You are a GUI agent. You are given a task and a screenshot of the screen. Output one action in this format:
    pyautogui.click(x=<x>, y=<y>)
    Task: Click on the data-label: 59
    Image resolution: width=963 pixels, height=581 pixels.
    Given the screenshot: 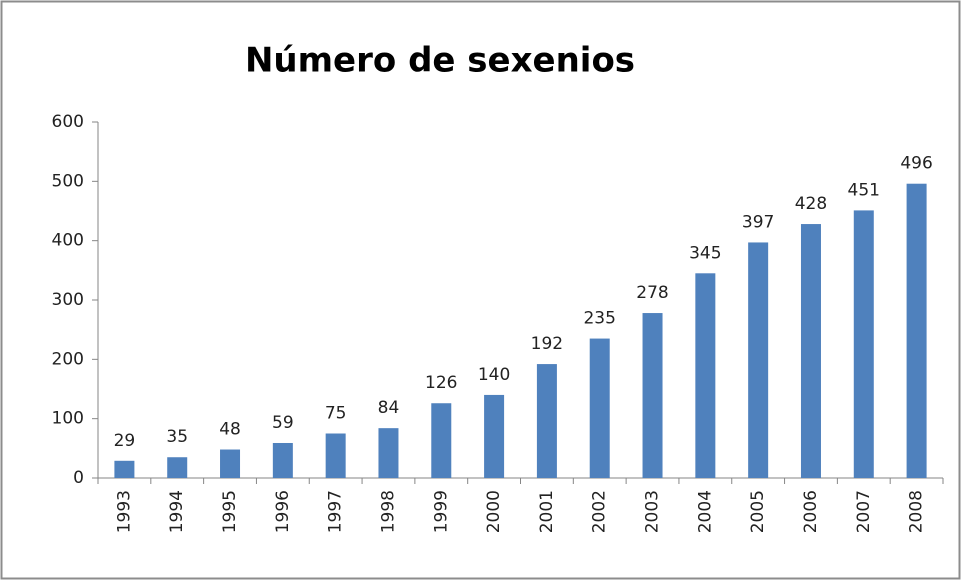 What is the action you would take?
    pyautogui.click(x=283, y=423)
    